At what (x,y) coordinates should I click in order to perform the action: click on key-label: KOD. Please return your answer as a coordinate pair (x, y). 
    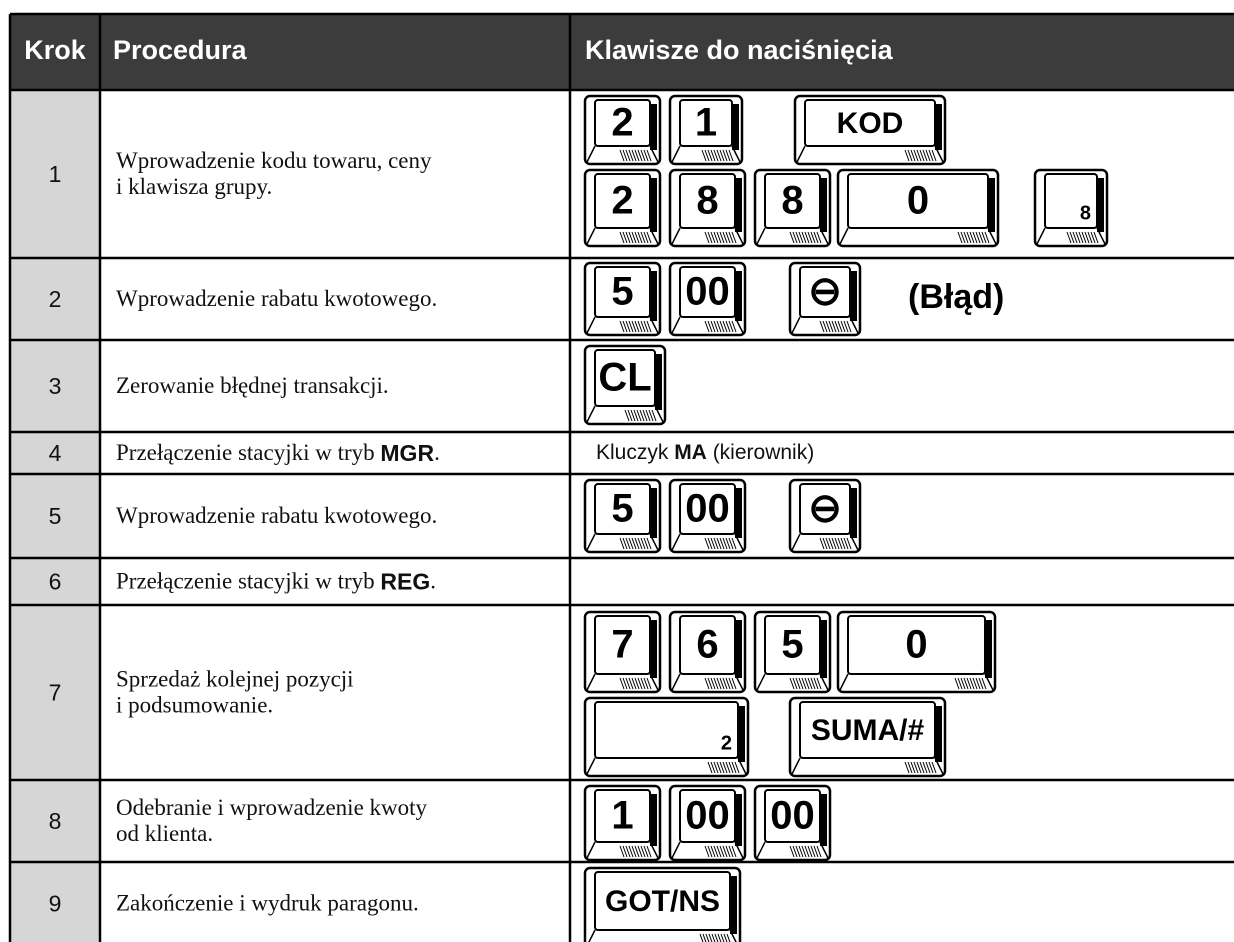
    Looking at the image, I should click on (870, 123).